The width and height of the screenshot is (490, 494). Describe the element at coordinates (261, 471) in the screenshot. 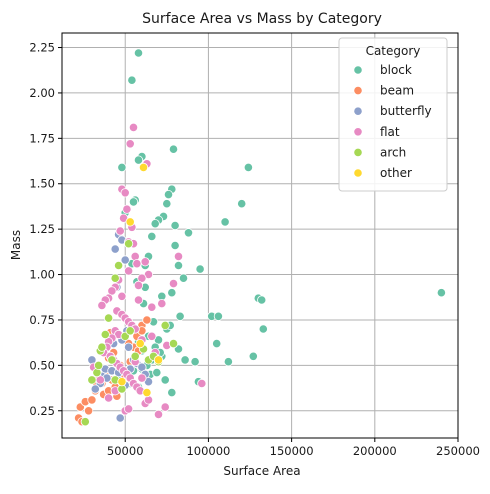

I see `x-axis-title: Surface Area` at that location.